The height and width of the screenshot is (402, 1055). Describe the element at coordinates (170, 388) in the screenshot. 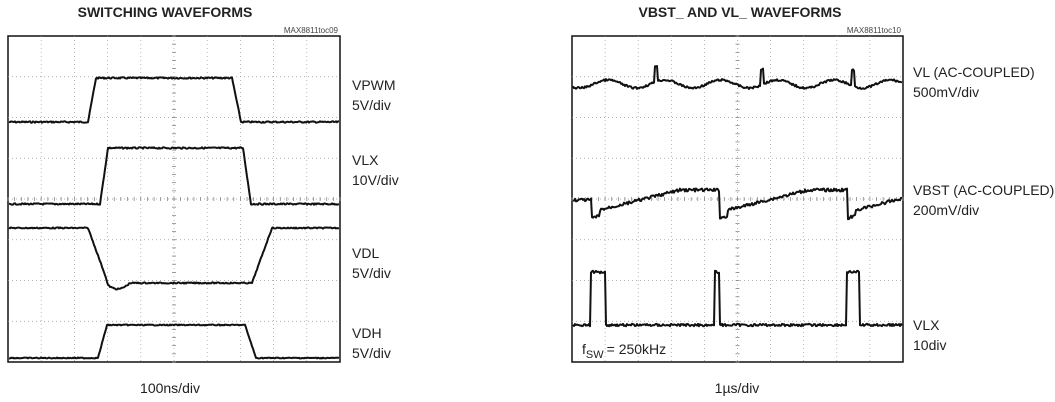

I see `time-scale: 100ns/div` at that location.